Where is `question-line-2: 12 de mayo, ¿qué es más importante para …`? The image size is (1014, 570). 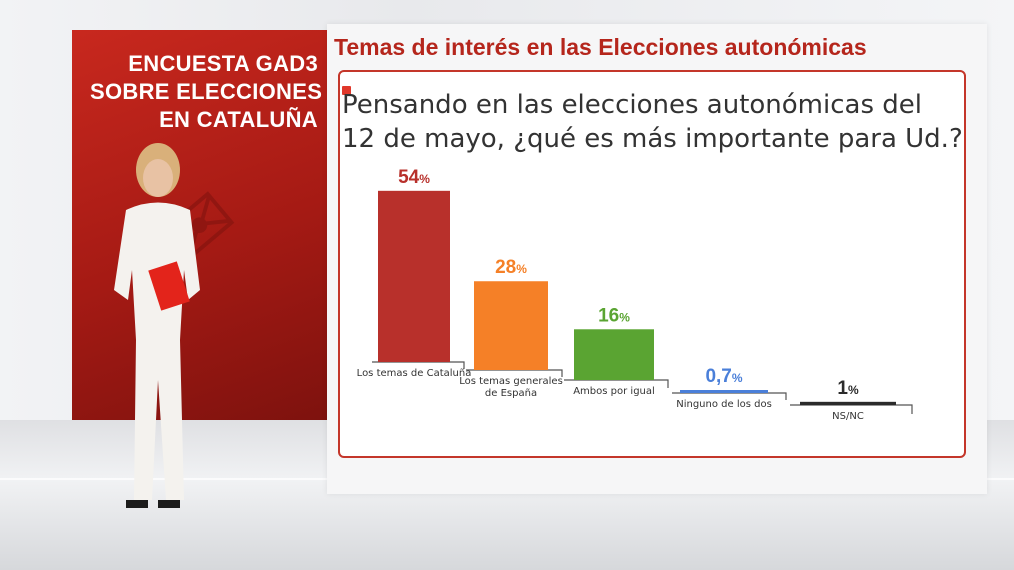
question-line-2: 12 de mayo, ¿qué es más importante para … is located at coordinates (652, 139).